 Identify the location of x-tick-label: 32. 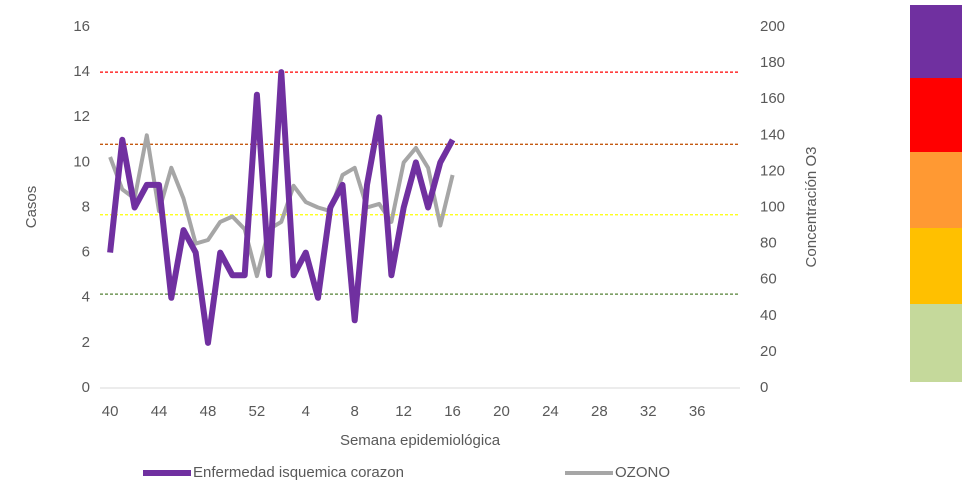
(648, 411).